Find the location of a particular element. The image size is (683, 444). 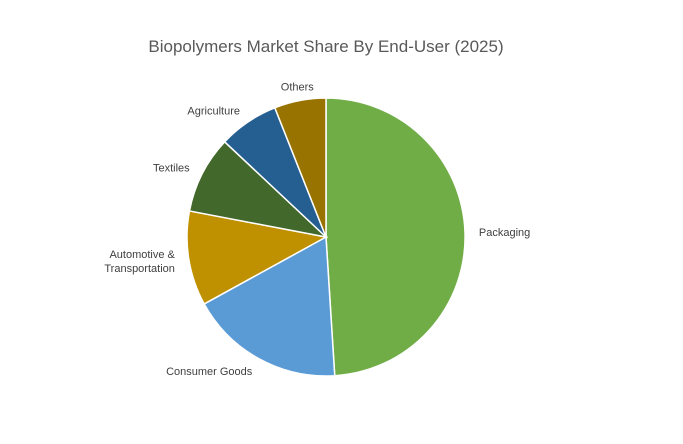

slice-label-automotive-transportation: Automotive & Transportation is located at coordinates (139, 262).